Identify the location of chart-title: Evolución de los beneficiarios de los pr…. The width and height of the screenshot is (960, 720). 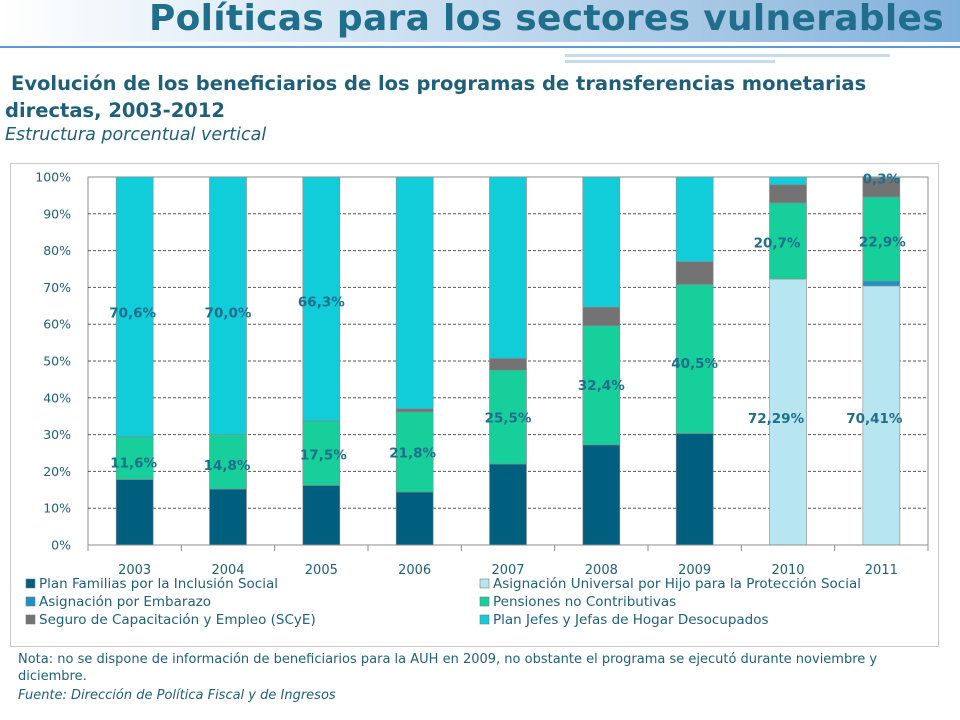
(465, 97).